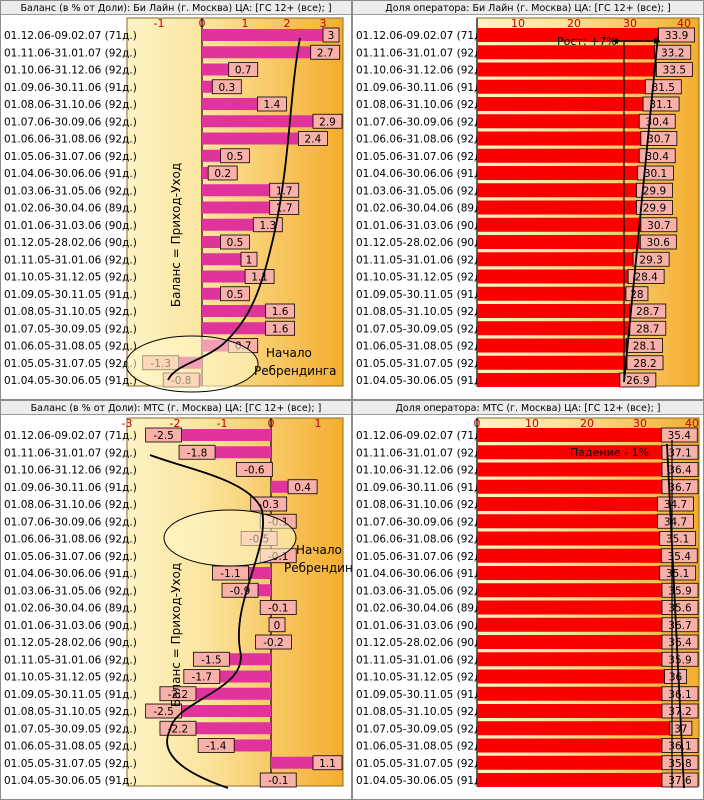 The image size is (704, 800). I want to click on mts-balance-data-label: -0.3, so click(268, 505).